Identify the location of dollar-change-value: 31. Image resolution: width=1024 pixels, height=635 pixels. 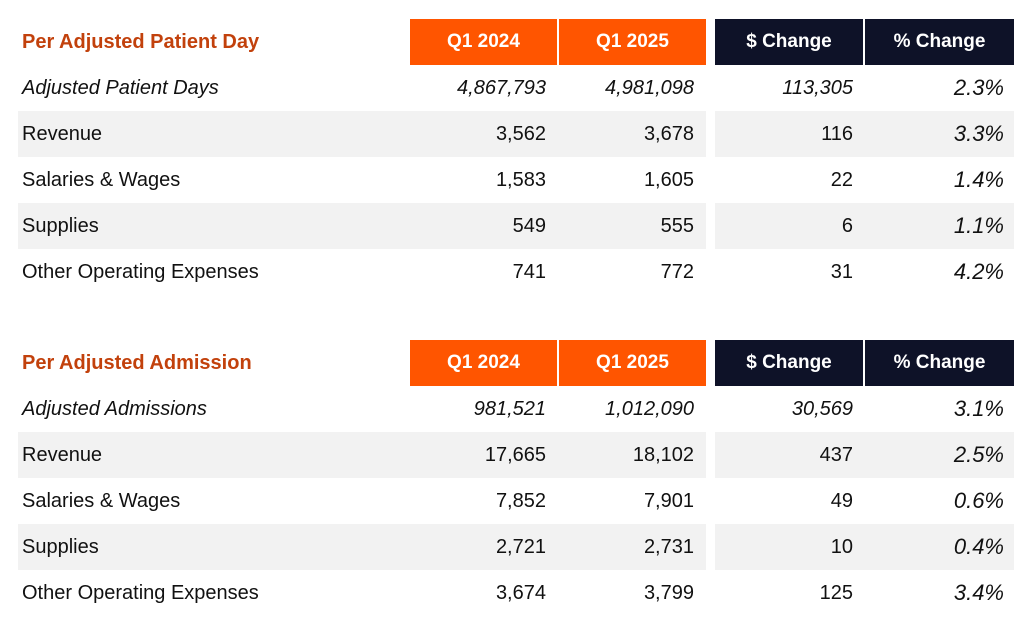
(841, 271).